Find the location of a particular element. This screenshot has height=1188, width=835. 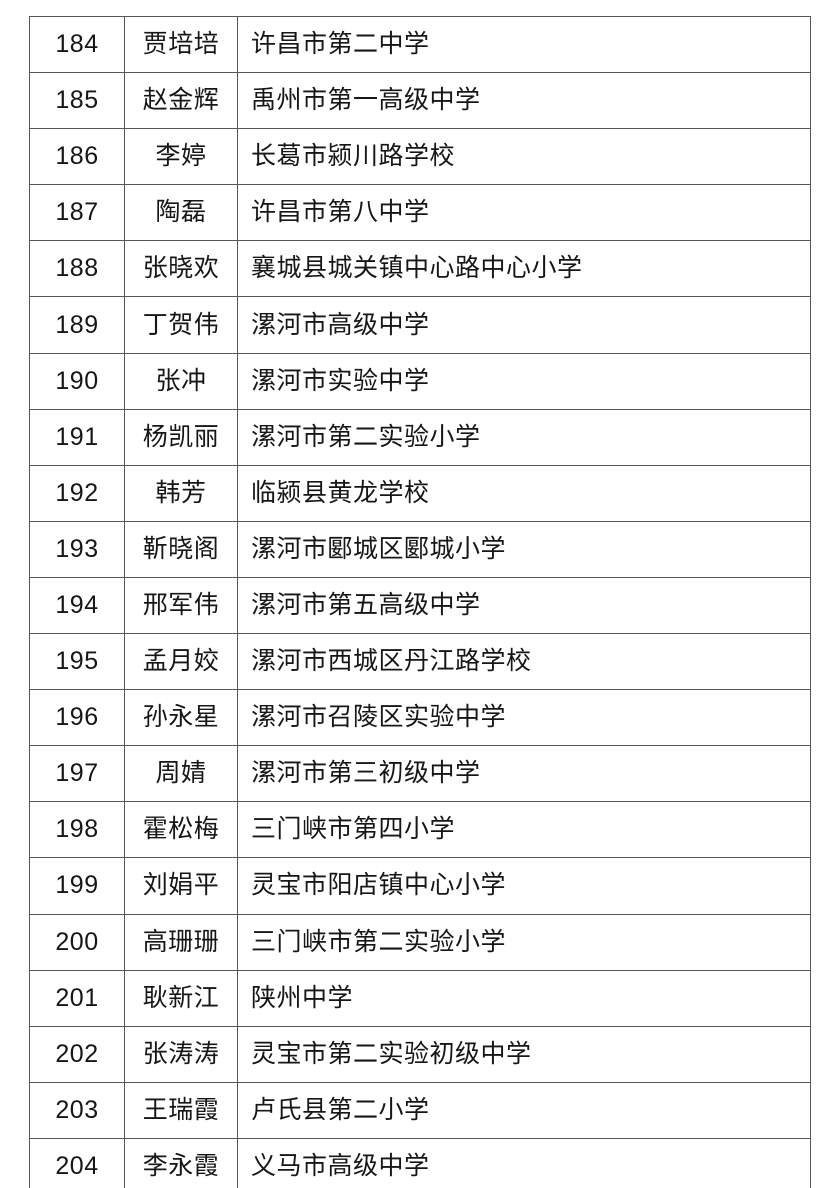

row-number-cell: 198 is located at coordinates (77, 830).